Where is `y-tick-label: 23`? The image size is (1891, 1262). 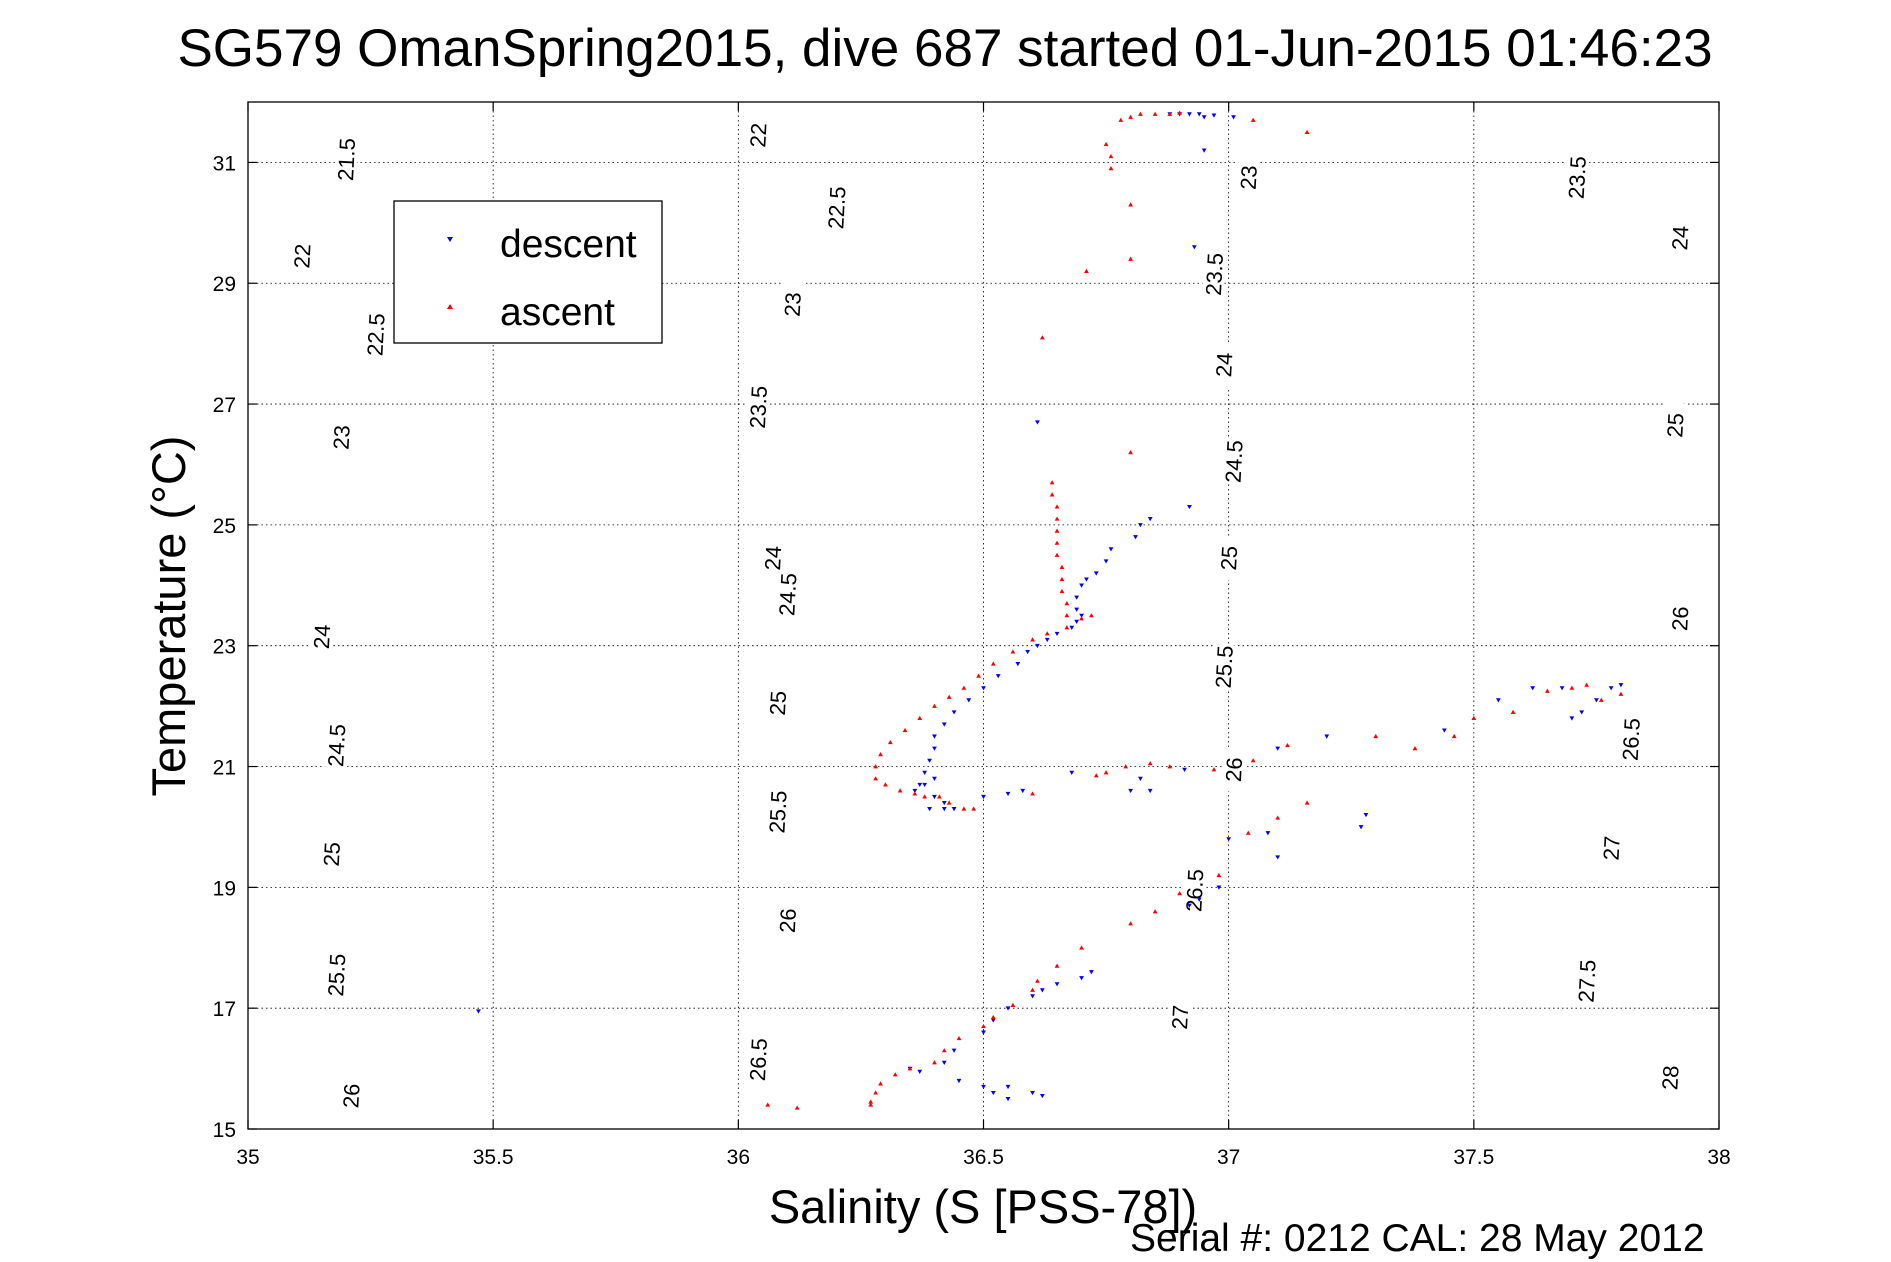 y-tick-label: 23 is located at coordinates (224, 647).